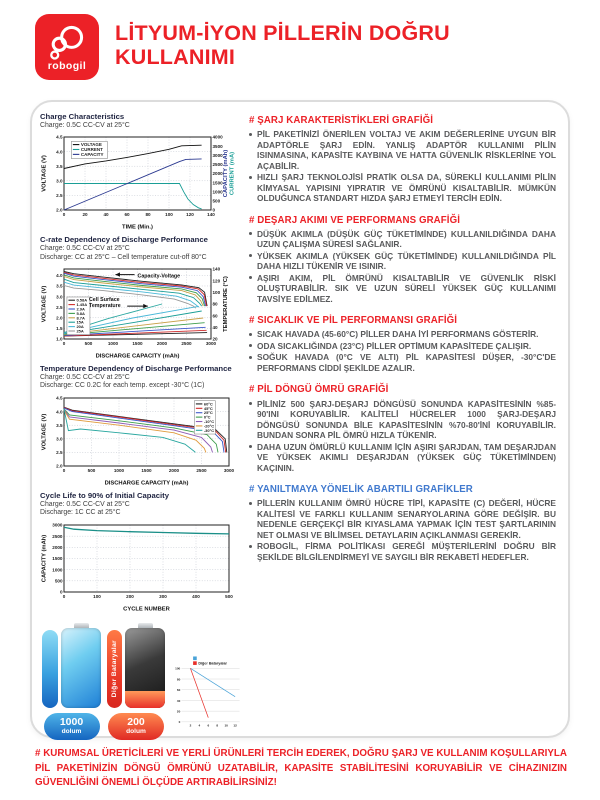 The height and width of the screenshot is (800, 600). What do you see at coordinates (355, 220) in the screenshot?
I see `section-heading: # DEŞARJ AKIMI VE PERFORMANS GRAFİĞİ` at bounding box center [355, 220].